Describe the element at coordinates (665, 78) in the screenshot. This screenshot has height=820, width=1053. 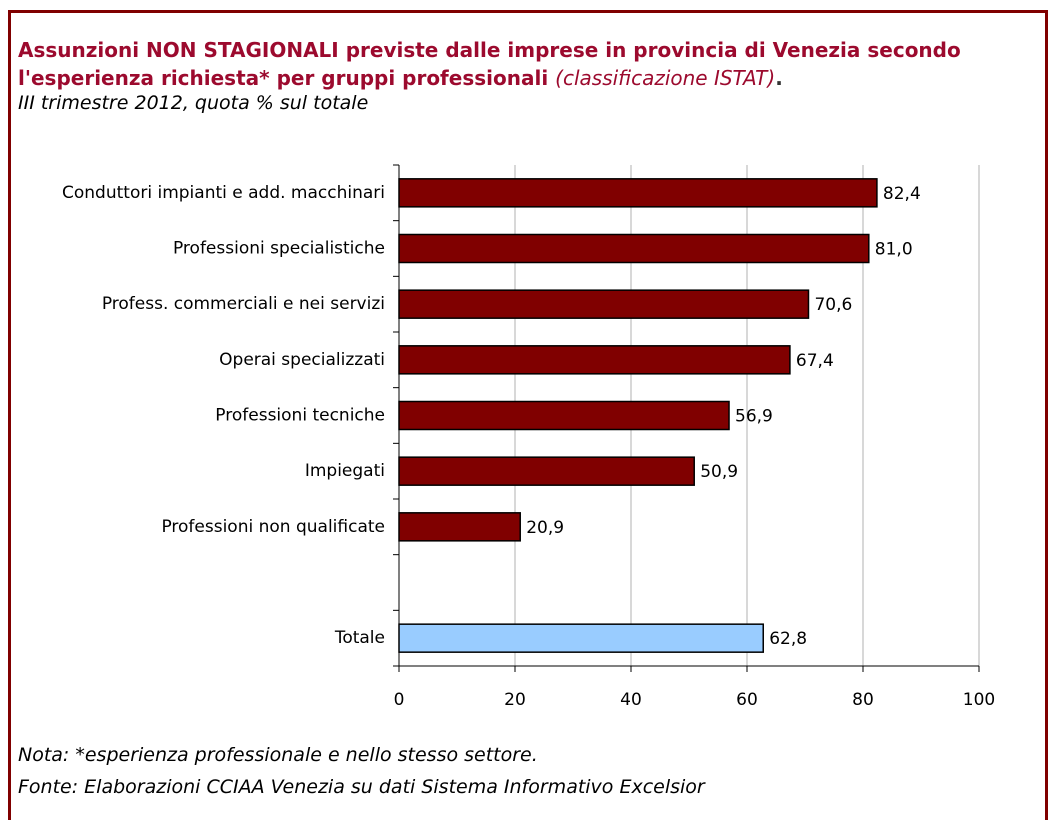
I see `title-note: (classificazione ISTAT)` at that location.